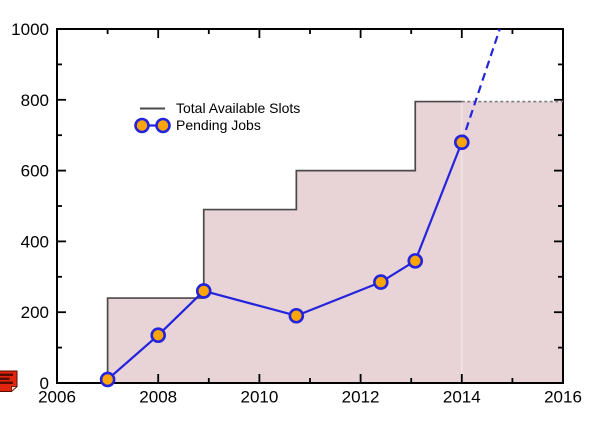  I want to click on pending-line-dashed, so click(480, 85).